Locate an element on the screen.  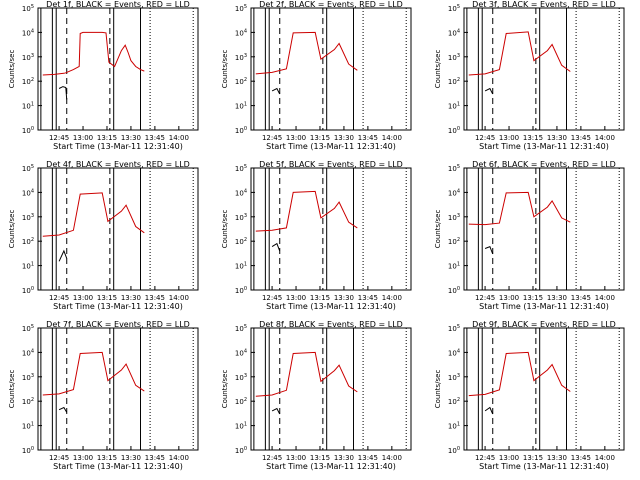
panel-title: Det 7f, BLACK = Events, RED = LLD is located at coordinates (118, 324).